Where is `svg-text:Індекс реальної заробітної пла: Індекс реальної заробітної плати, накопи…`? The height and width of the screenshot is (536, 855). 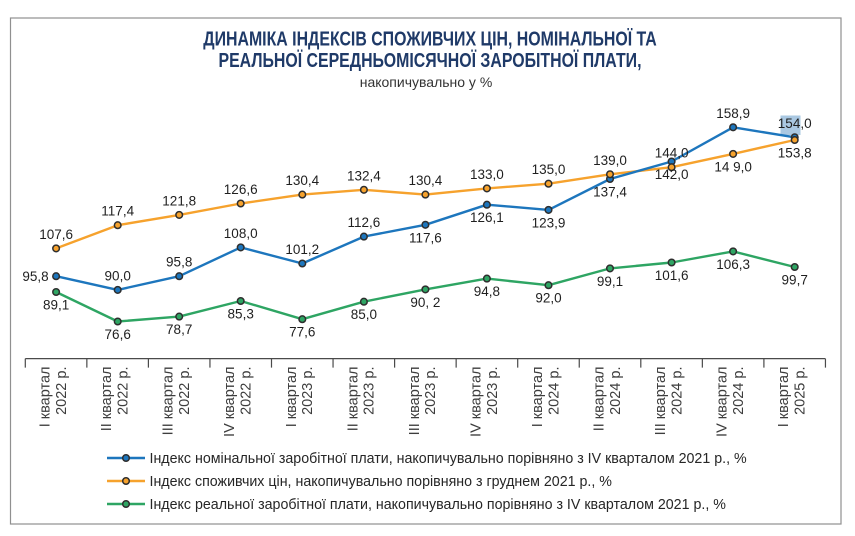
svg-text:Індекс реальної заробітної пла: Індекс реальної заробітної плати, накопи… is located at coordinates (438, 504).